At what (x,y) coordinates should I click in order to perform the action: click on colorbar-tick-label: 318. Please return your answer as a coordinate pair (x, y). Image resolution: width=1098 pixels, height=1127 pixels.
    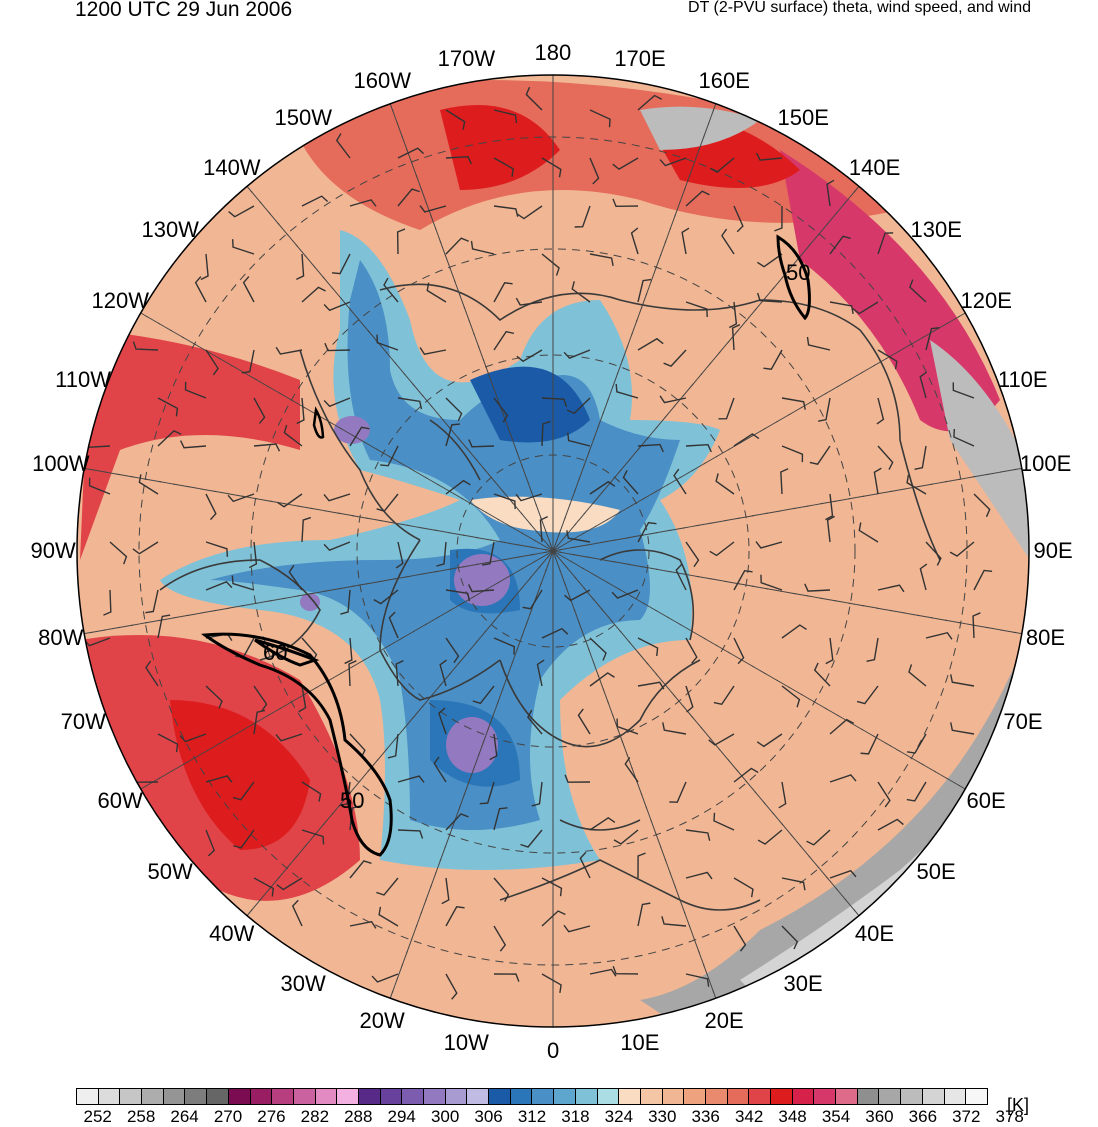
    Looking at the image, I should click on (575, 1116).